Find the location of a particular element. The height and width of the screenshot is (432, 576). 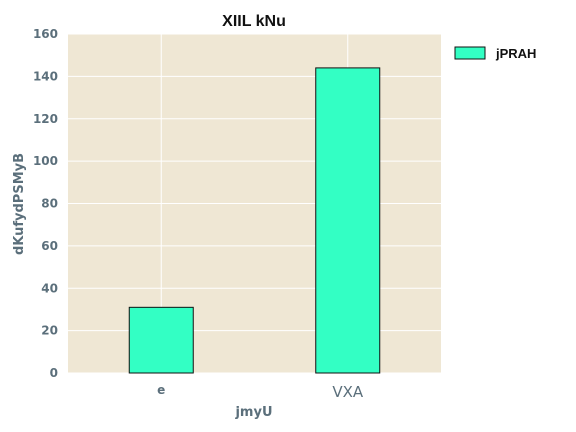

x-tick-label: e is located at coordinates (161, 390).